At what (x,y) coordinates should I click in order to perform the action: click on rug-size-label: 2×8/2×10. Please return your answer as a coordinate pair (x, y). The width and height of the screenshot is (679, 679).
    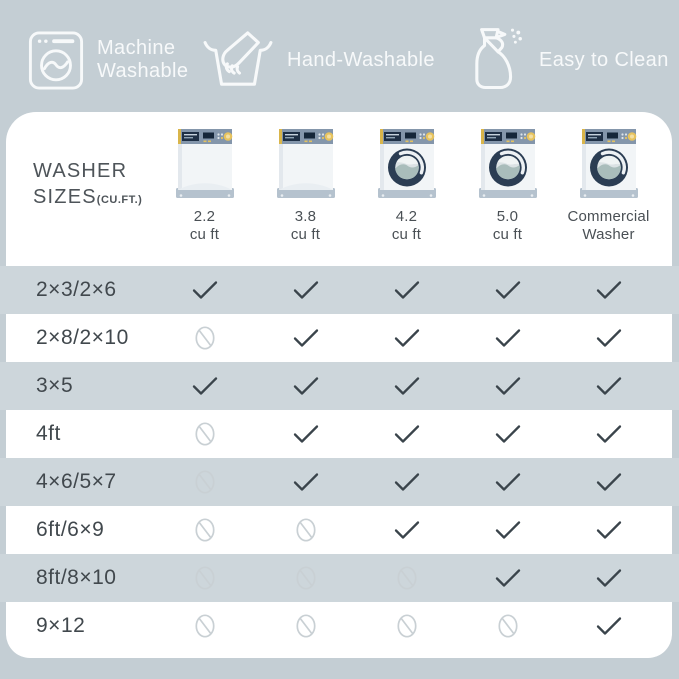
    Looking at the image, I should click on (82, 337).